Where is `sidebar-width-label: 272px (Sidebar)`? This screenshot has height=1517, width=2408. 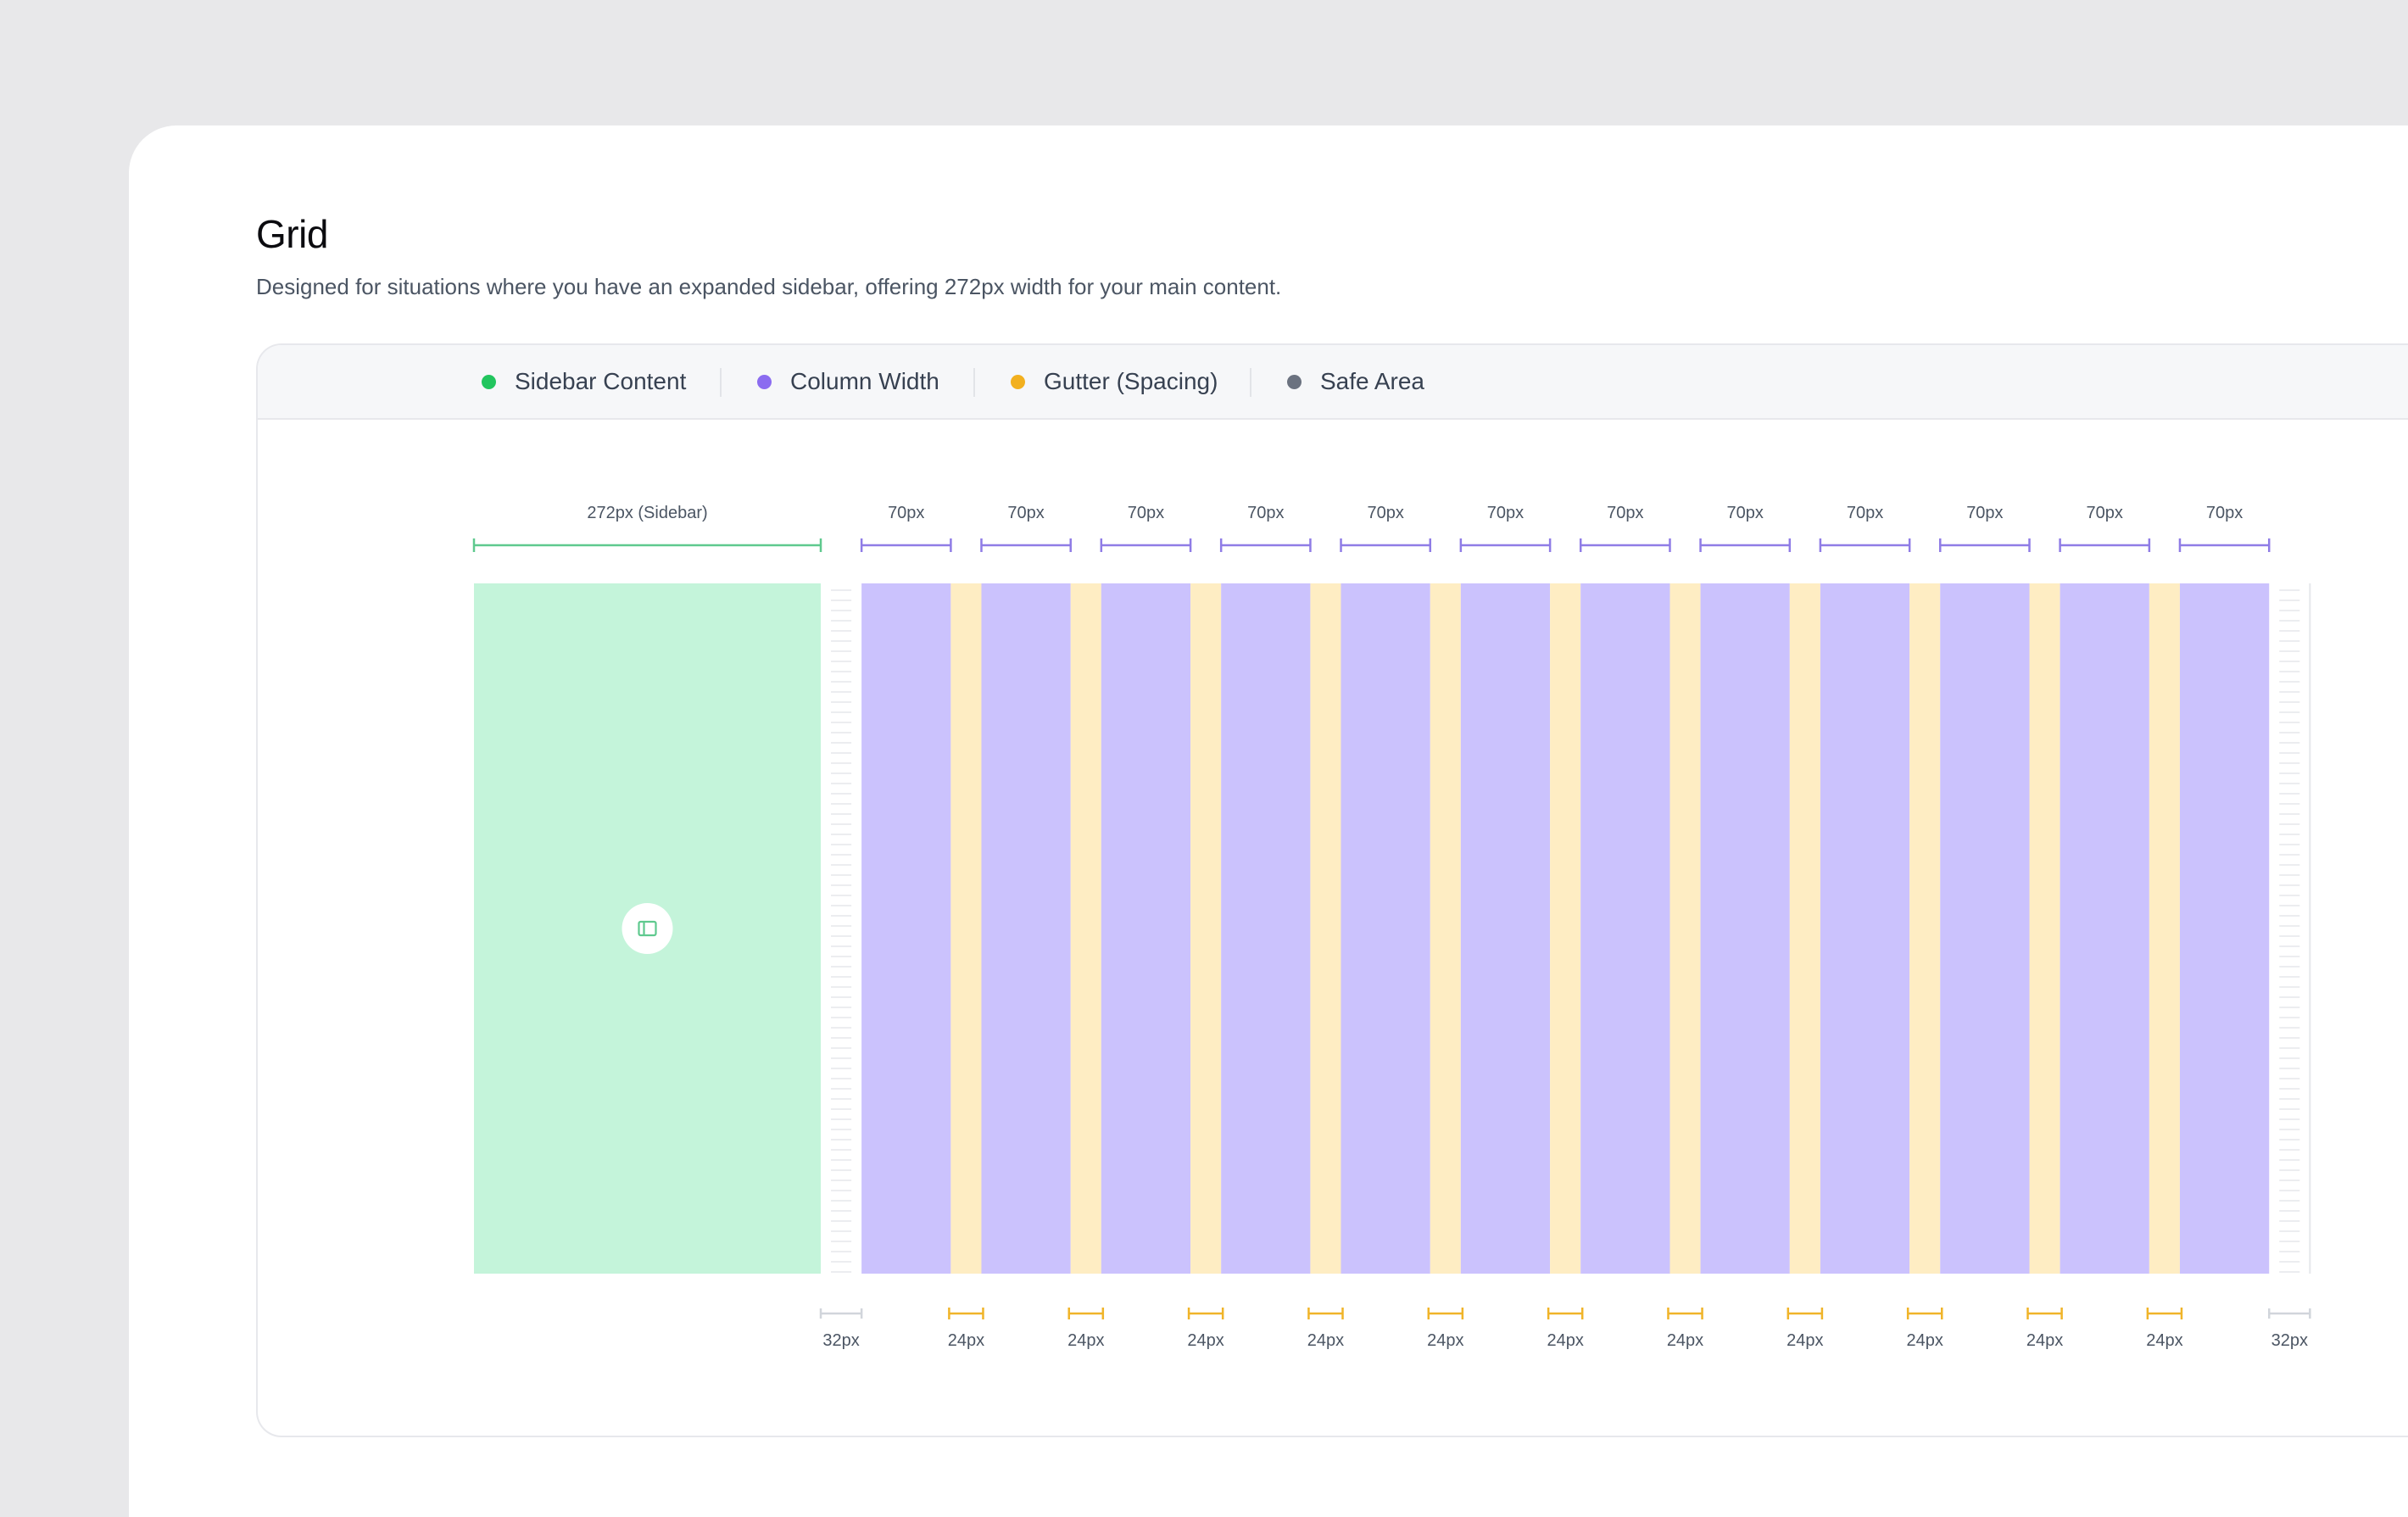 sidebar-width-label: 272px (Sidebar) is located at coordinates (647, 513).